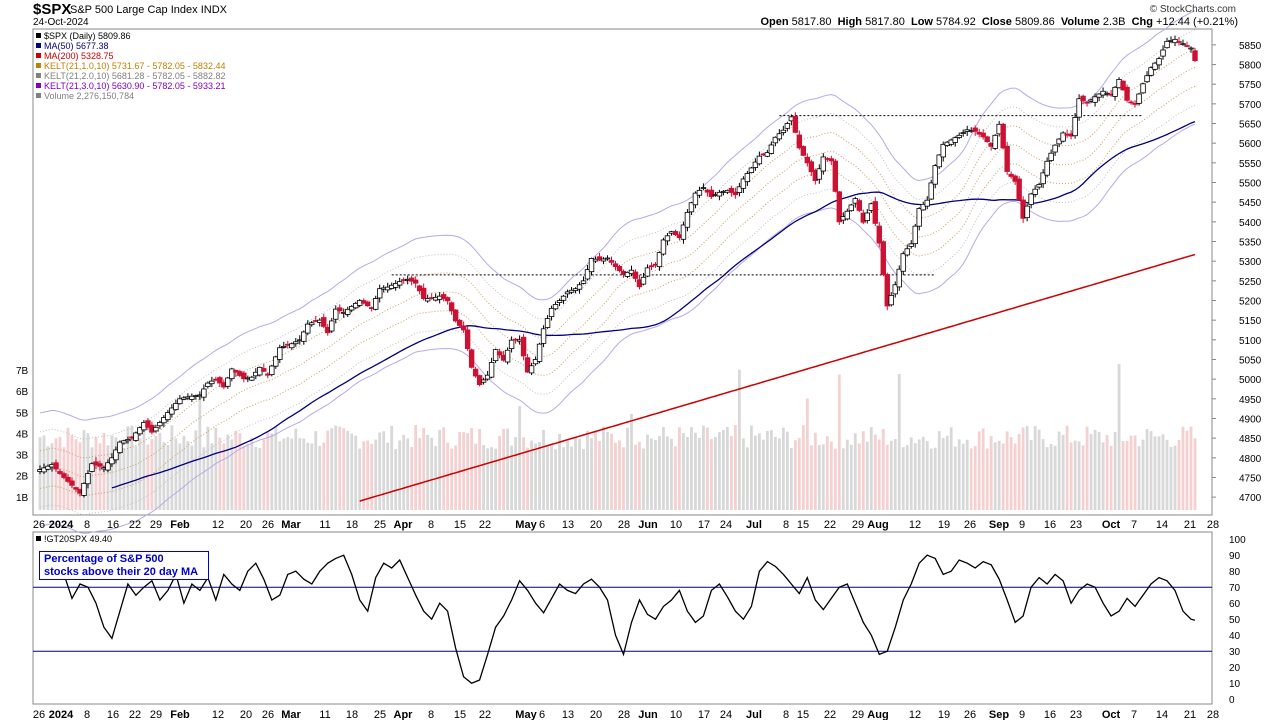 The image size is (1280, 720). I want to click on line-icon, so click(38, 65).